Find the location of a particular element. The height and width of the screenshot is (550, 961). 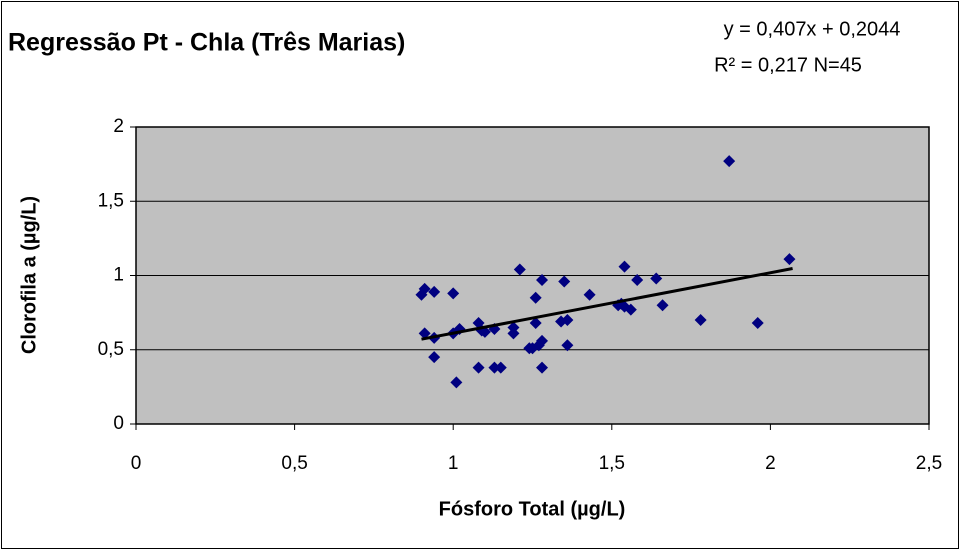

x-tick-label: 2,5 is located at coordinates (929, 463).